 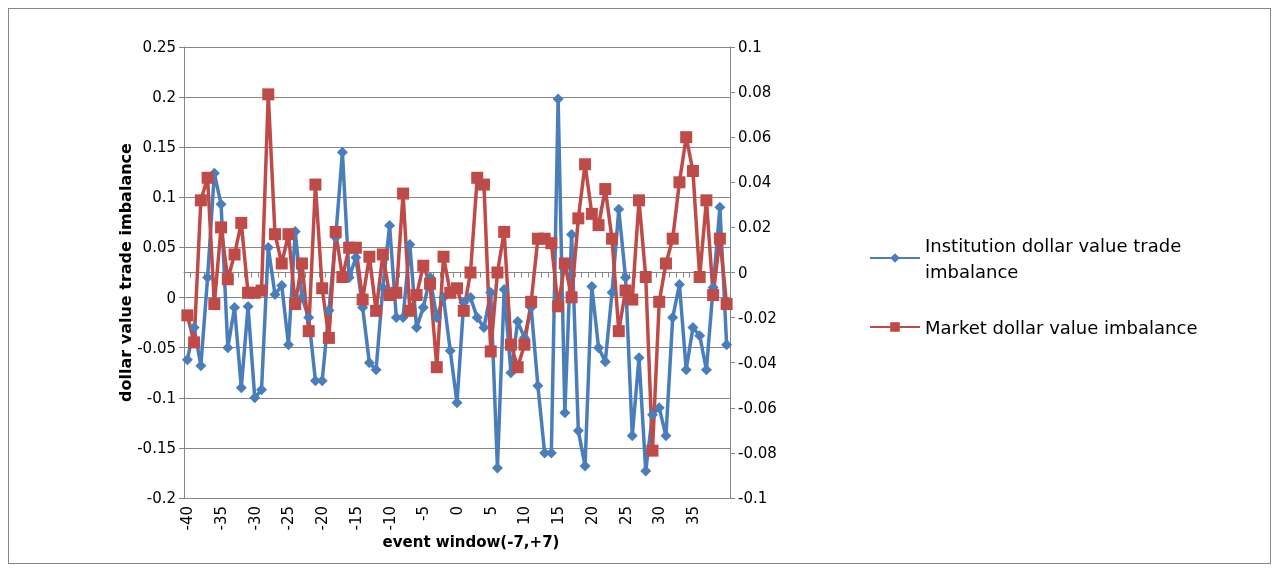 What do you see at coordinates (757, 362) in the screenshot?
I see `y2-tick-label: -0.04` at bounding box center [757, 362].